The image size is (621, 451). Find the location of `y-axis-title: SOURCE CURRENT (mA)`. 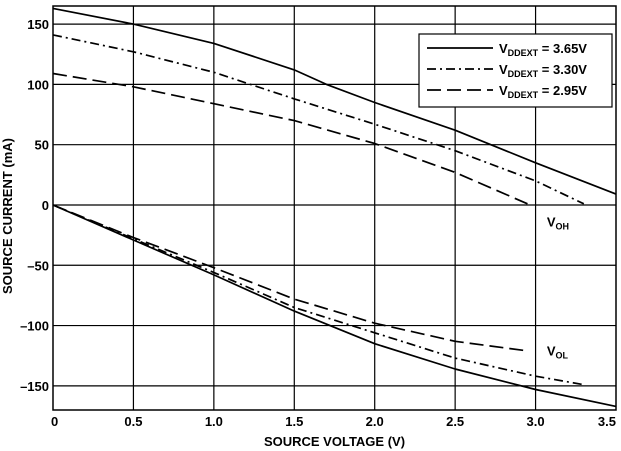

y-axis-title: SOURCE CURRENT (mA) is located at coordinates (7, 216).